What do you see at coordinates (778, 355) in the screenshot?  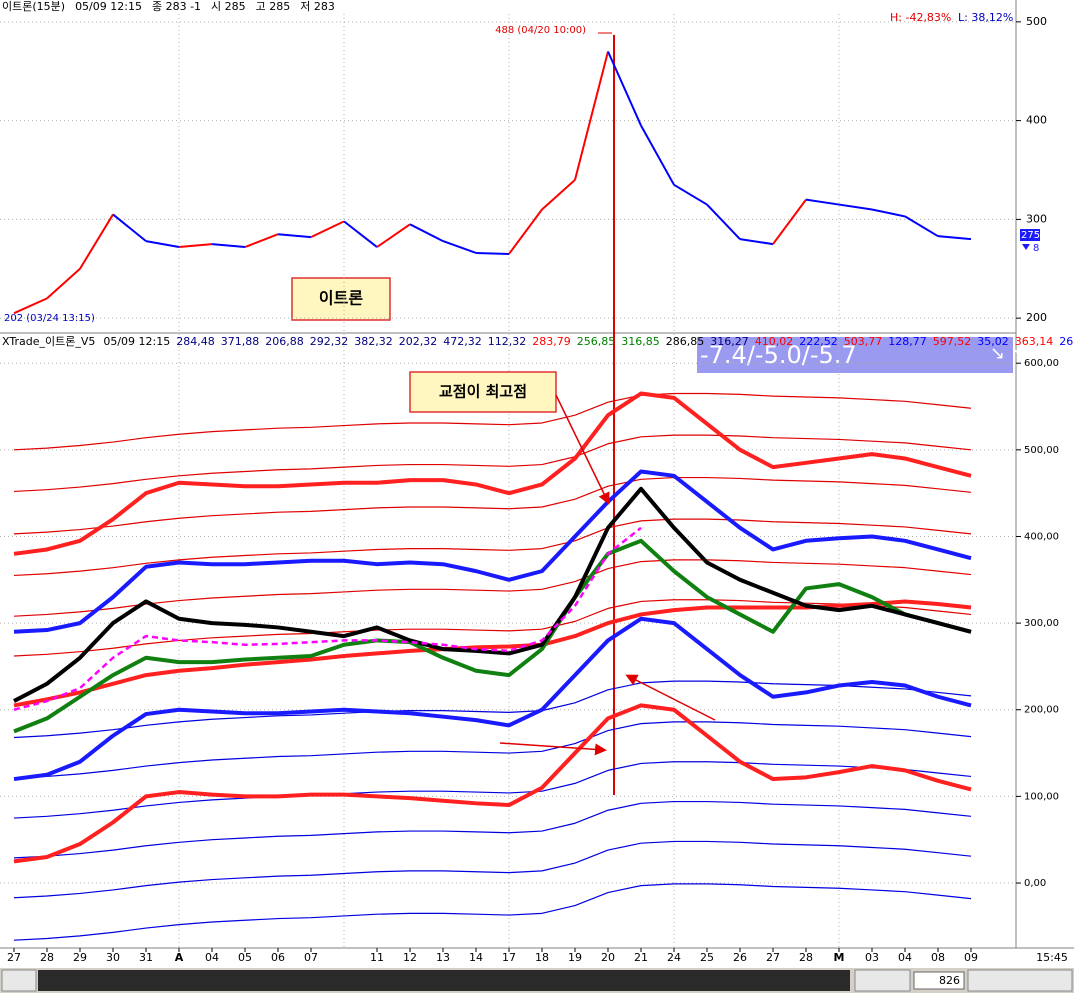 I see `overlay-text: -7.4/-5.0/-5.7` at bounding box center [778, 355].